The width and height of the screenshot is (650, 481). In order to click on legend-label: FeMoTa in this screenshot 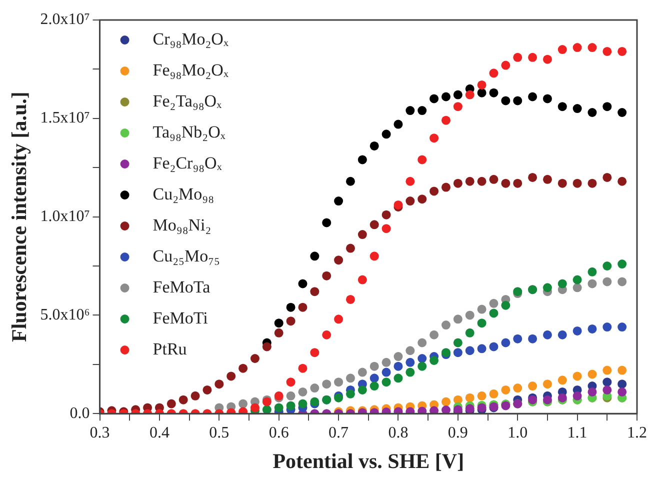, I will do `click(181, 286)`.